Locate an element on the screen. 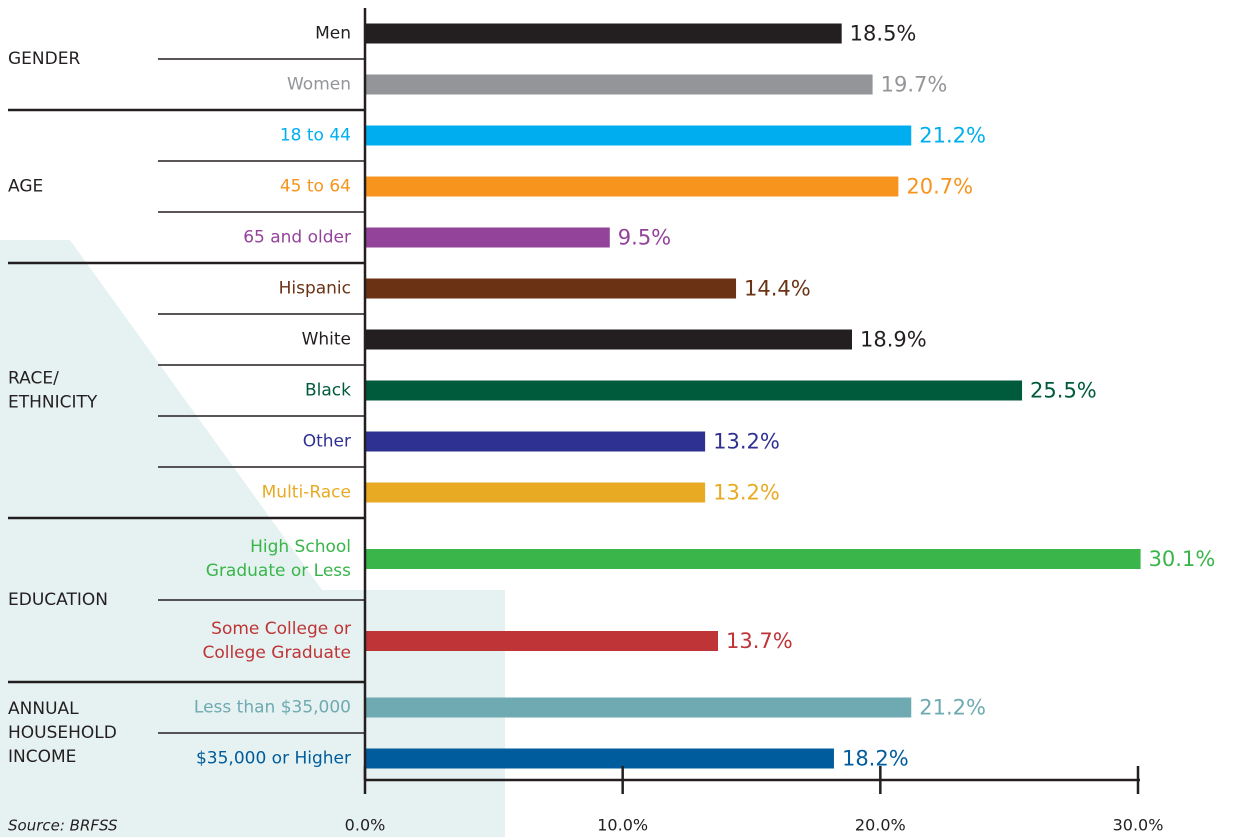 The image size is (1243, 837). group-label: AGE is located at coordinates (25, 187).